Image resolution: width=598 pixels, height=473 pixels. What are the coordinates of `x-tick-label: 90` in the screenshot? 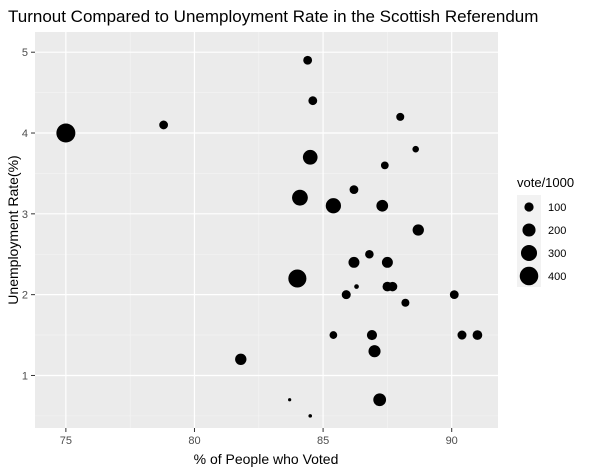 It's located at (452, 441).